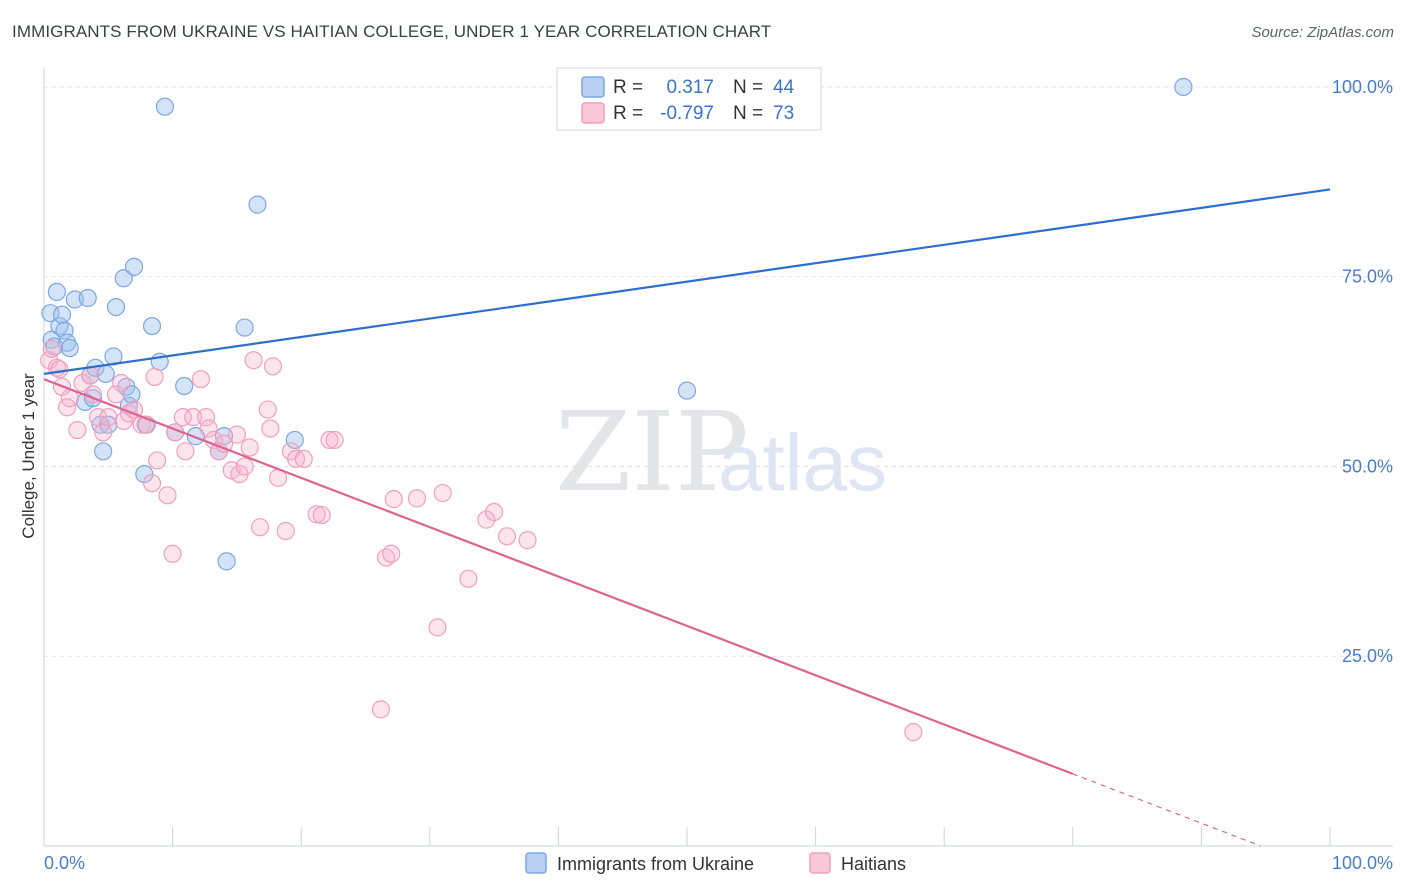  Describe the element at coordinates (628, 113) in the screenshot. I see `legend-r-label-haitians: R =` at that location.